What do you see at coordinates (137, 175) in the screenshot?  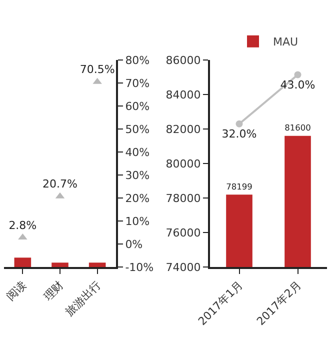 I see `y-tick-label: 30%` at bounding box center [137, 175].